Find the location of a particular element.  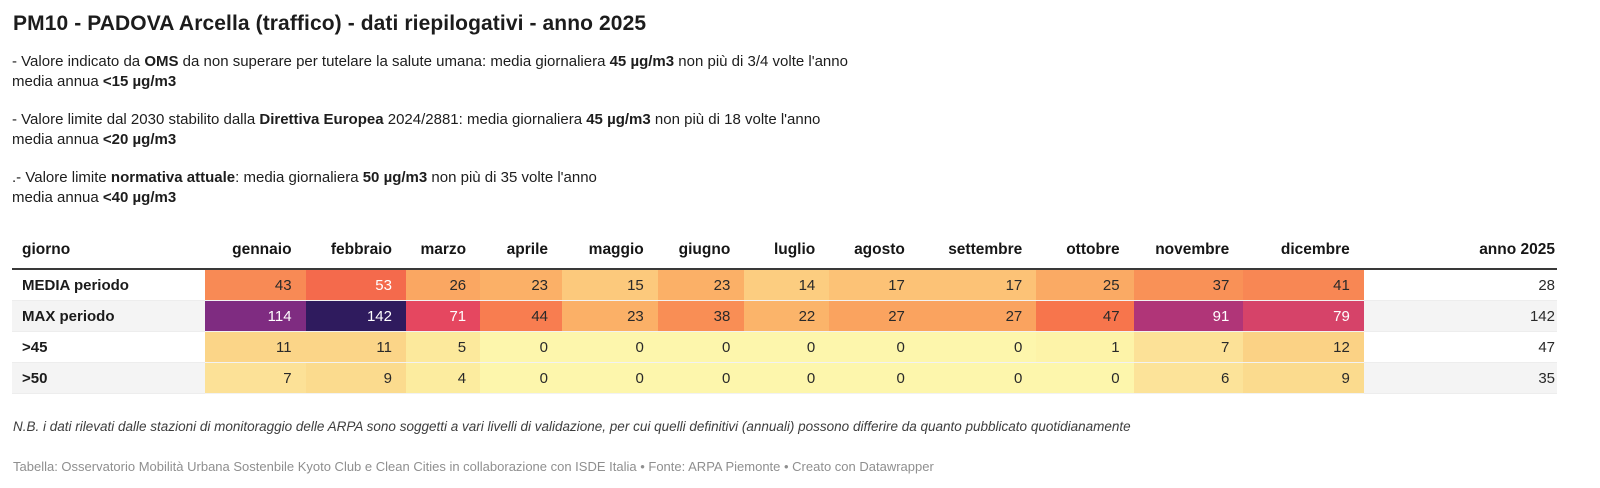

column-header-febbraio: febbraio is located at coordinates (355, 251).